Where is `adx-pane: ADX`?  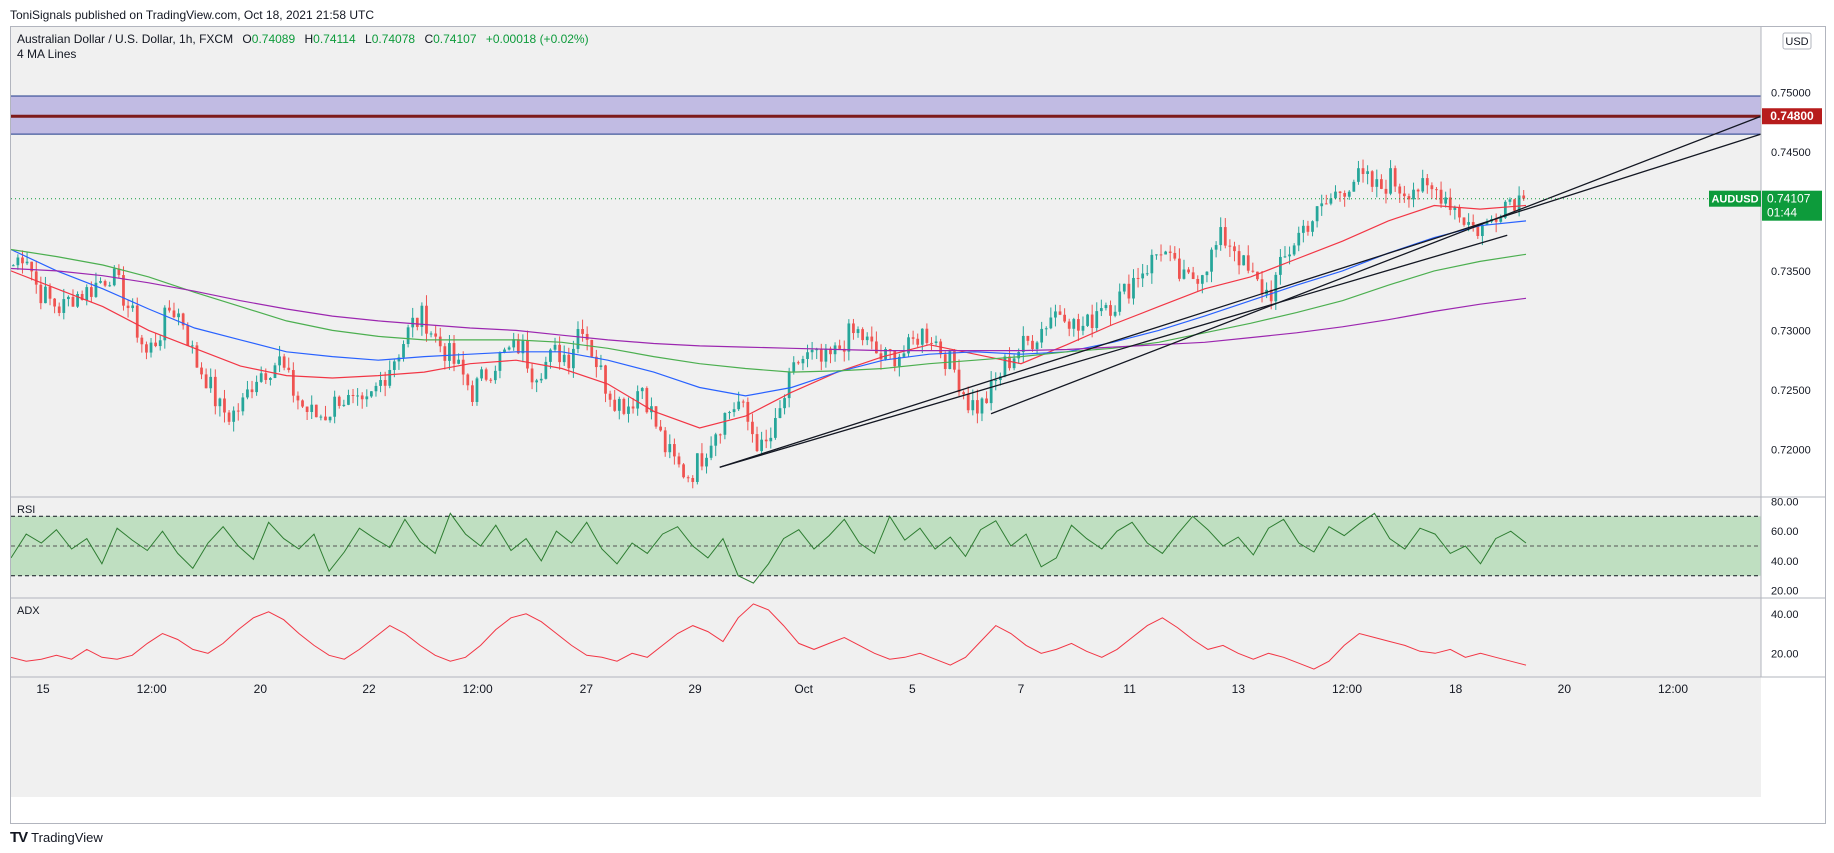 adx-pane: ADX is located at coordinates (768, 636).